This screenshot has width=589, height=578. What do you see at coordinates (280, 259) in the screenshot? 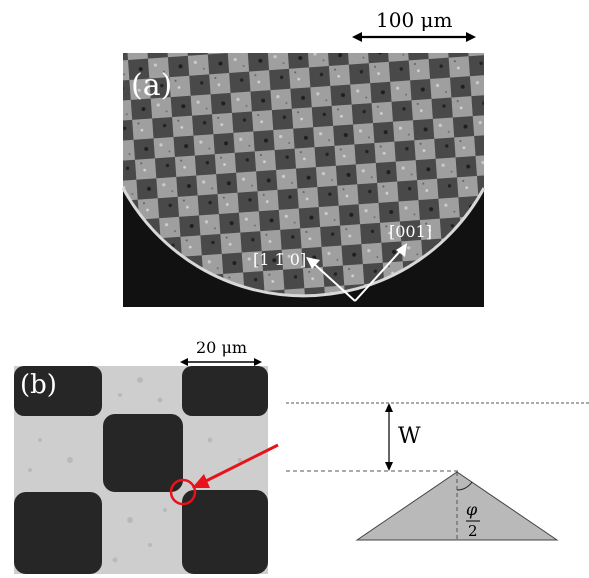
I see `direction-label-110: [1 1̄ 0]` at bounding box center [280, 259].